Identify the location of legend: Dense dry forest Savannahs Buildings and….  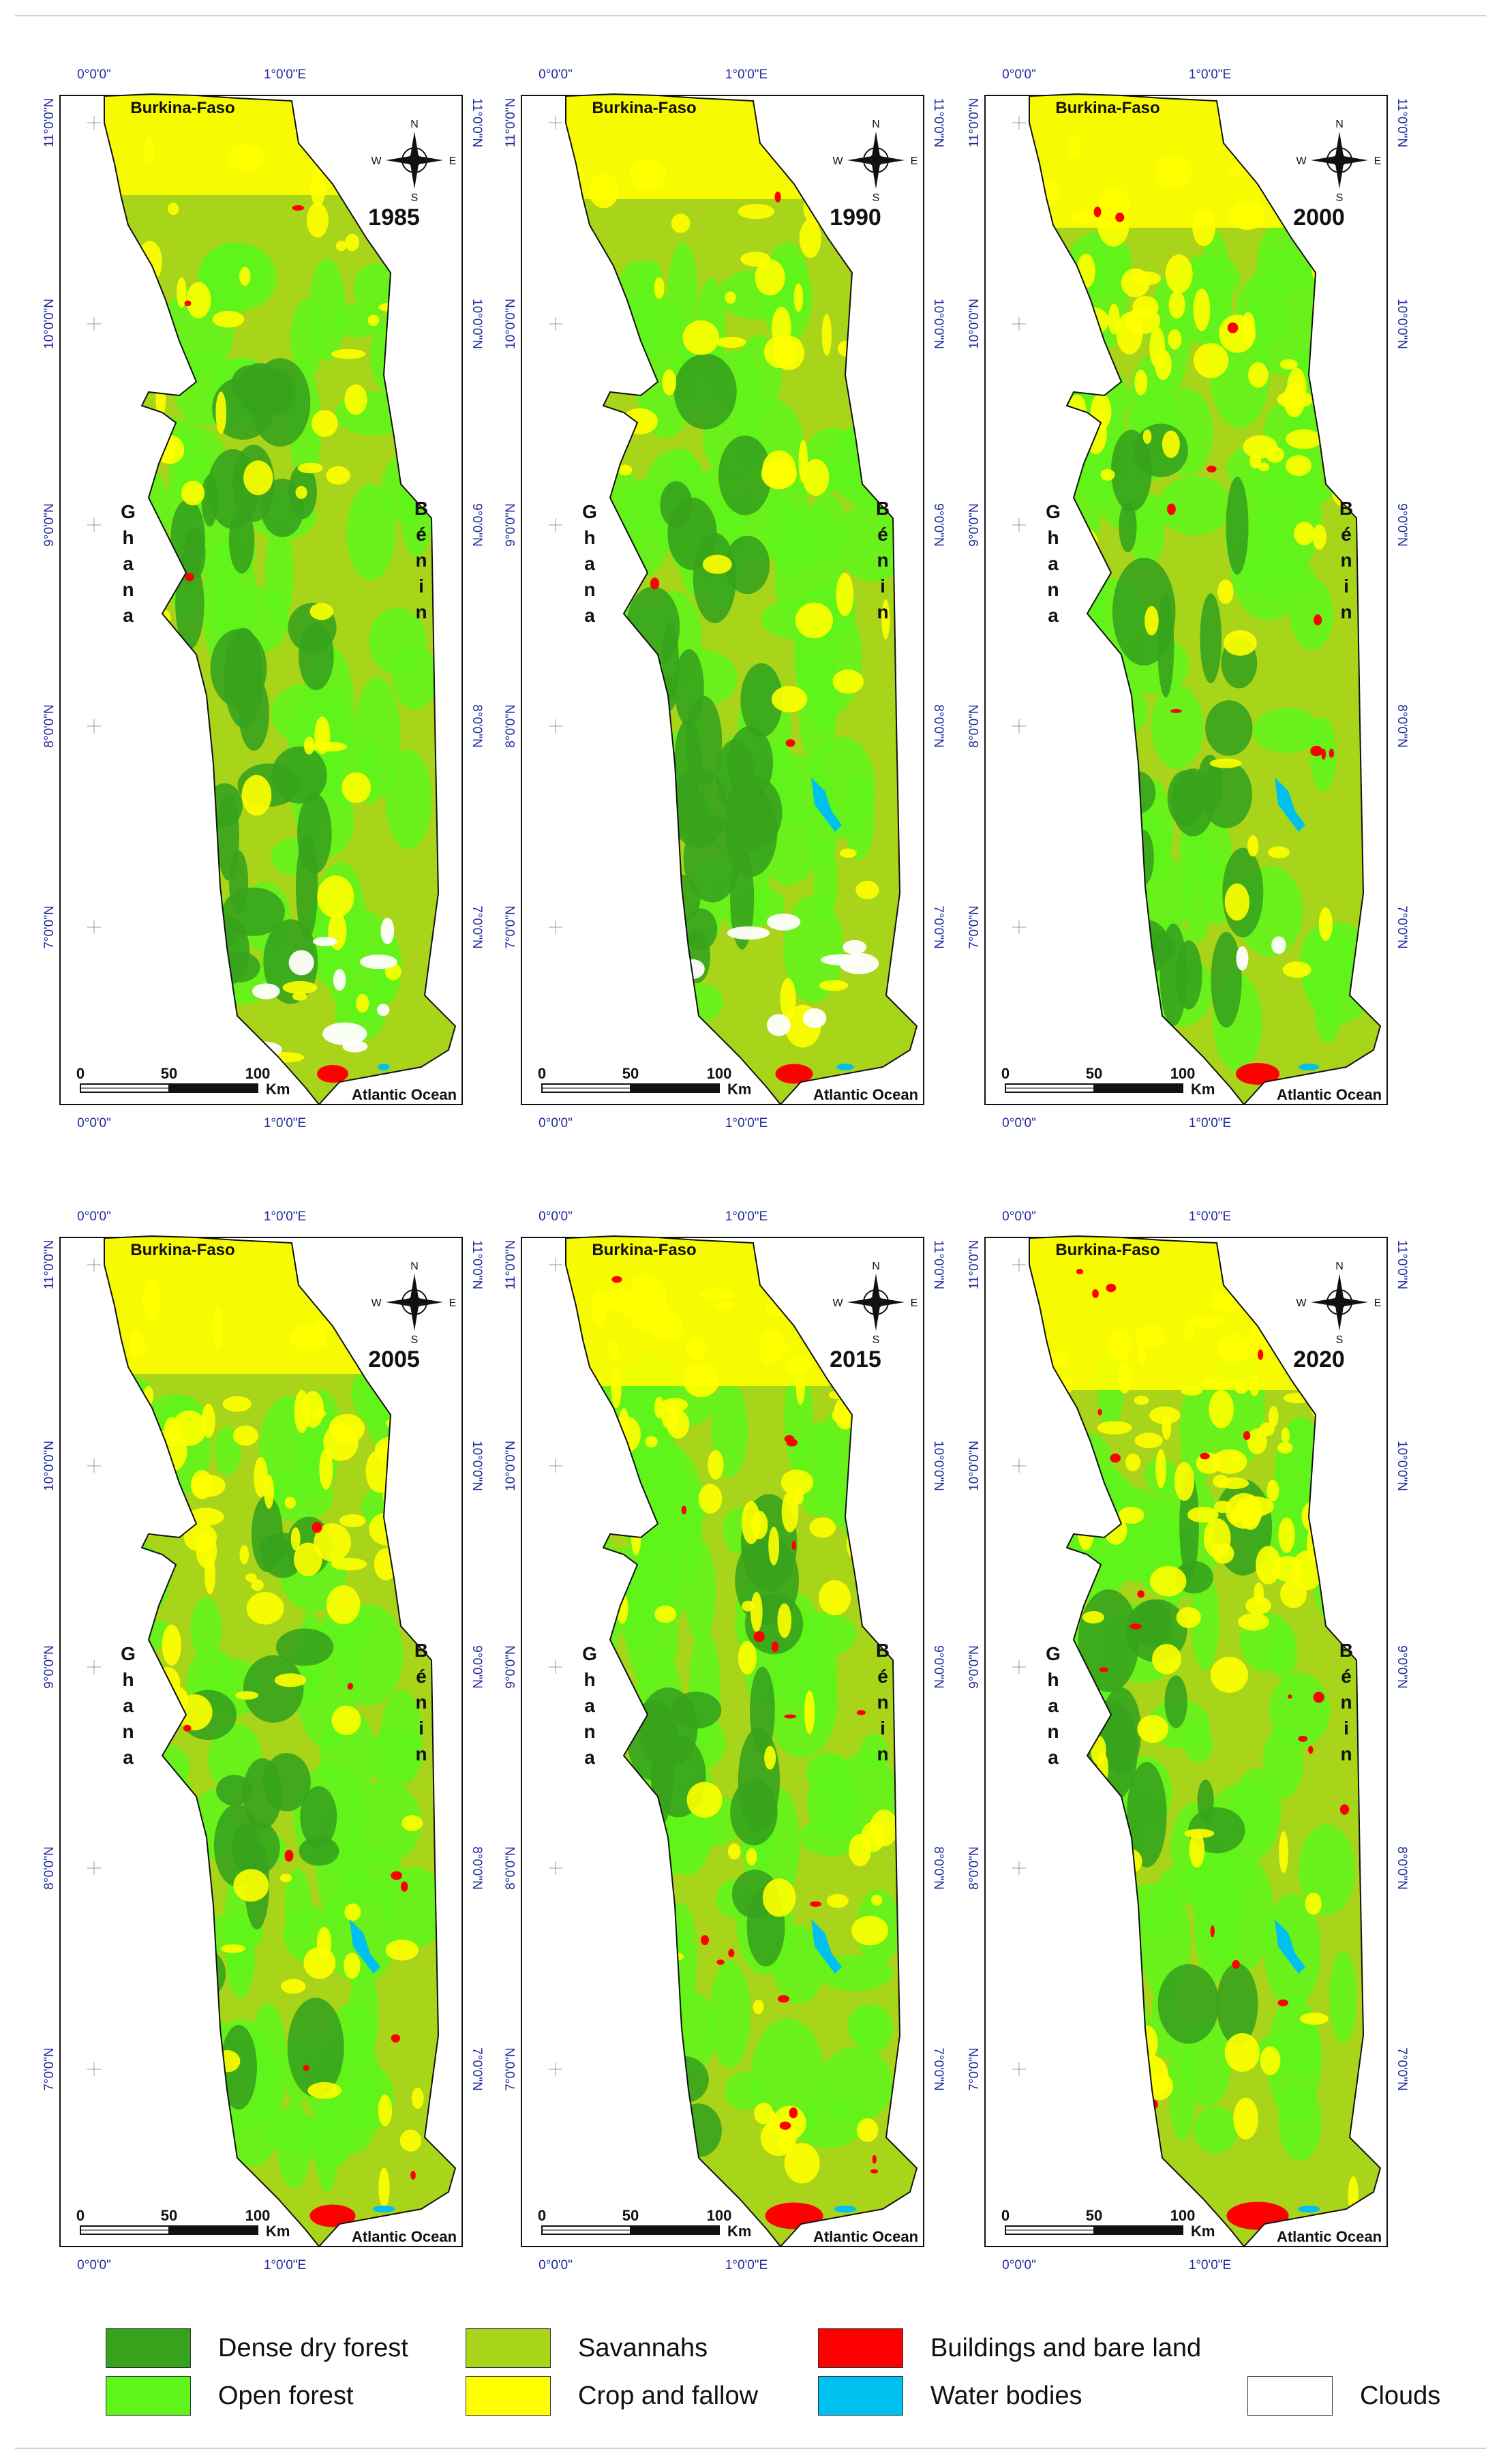
(750, 2383).